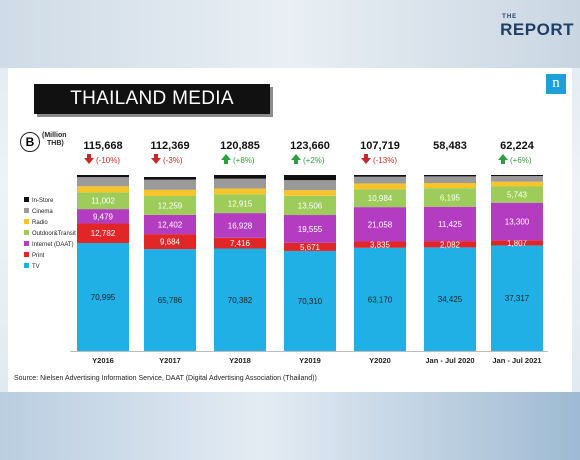 Image resolution: width=580 pixels, height=460 pixels. Describe the element at coordinates (55, 143) in the screenshot. I see `unit-line-2: THB)` at that location.